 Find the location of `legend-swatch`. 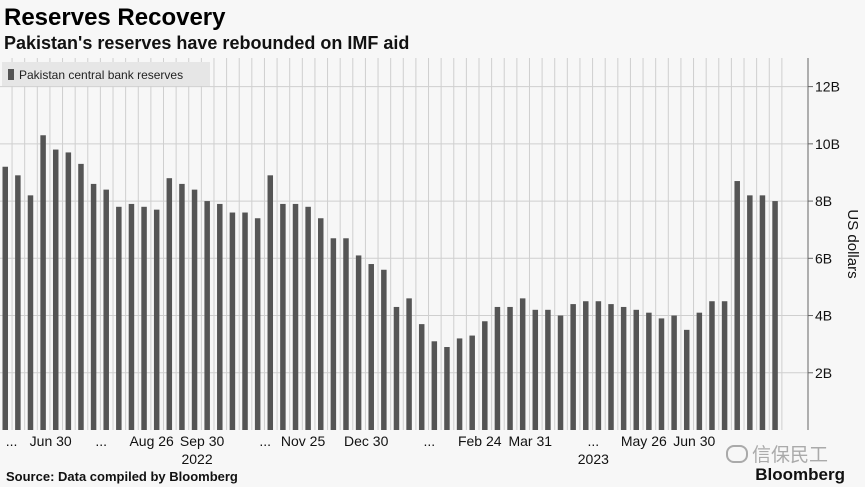

legend-swatch is located at coordinates (11, 74).